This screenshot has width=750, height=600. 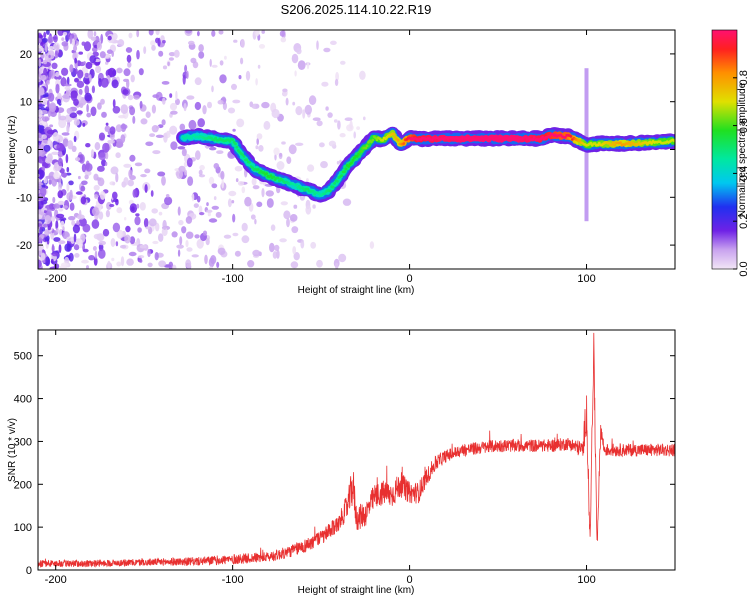 I want to click on spectrogram-ylabel: Frequency (Hz), so click(x=12, y=150).